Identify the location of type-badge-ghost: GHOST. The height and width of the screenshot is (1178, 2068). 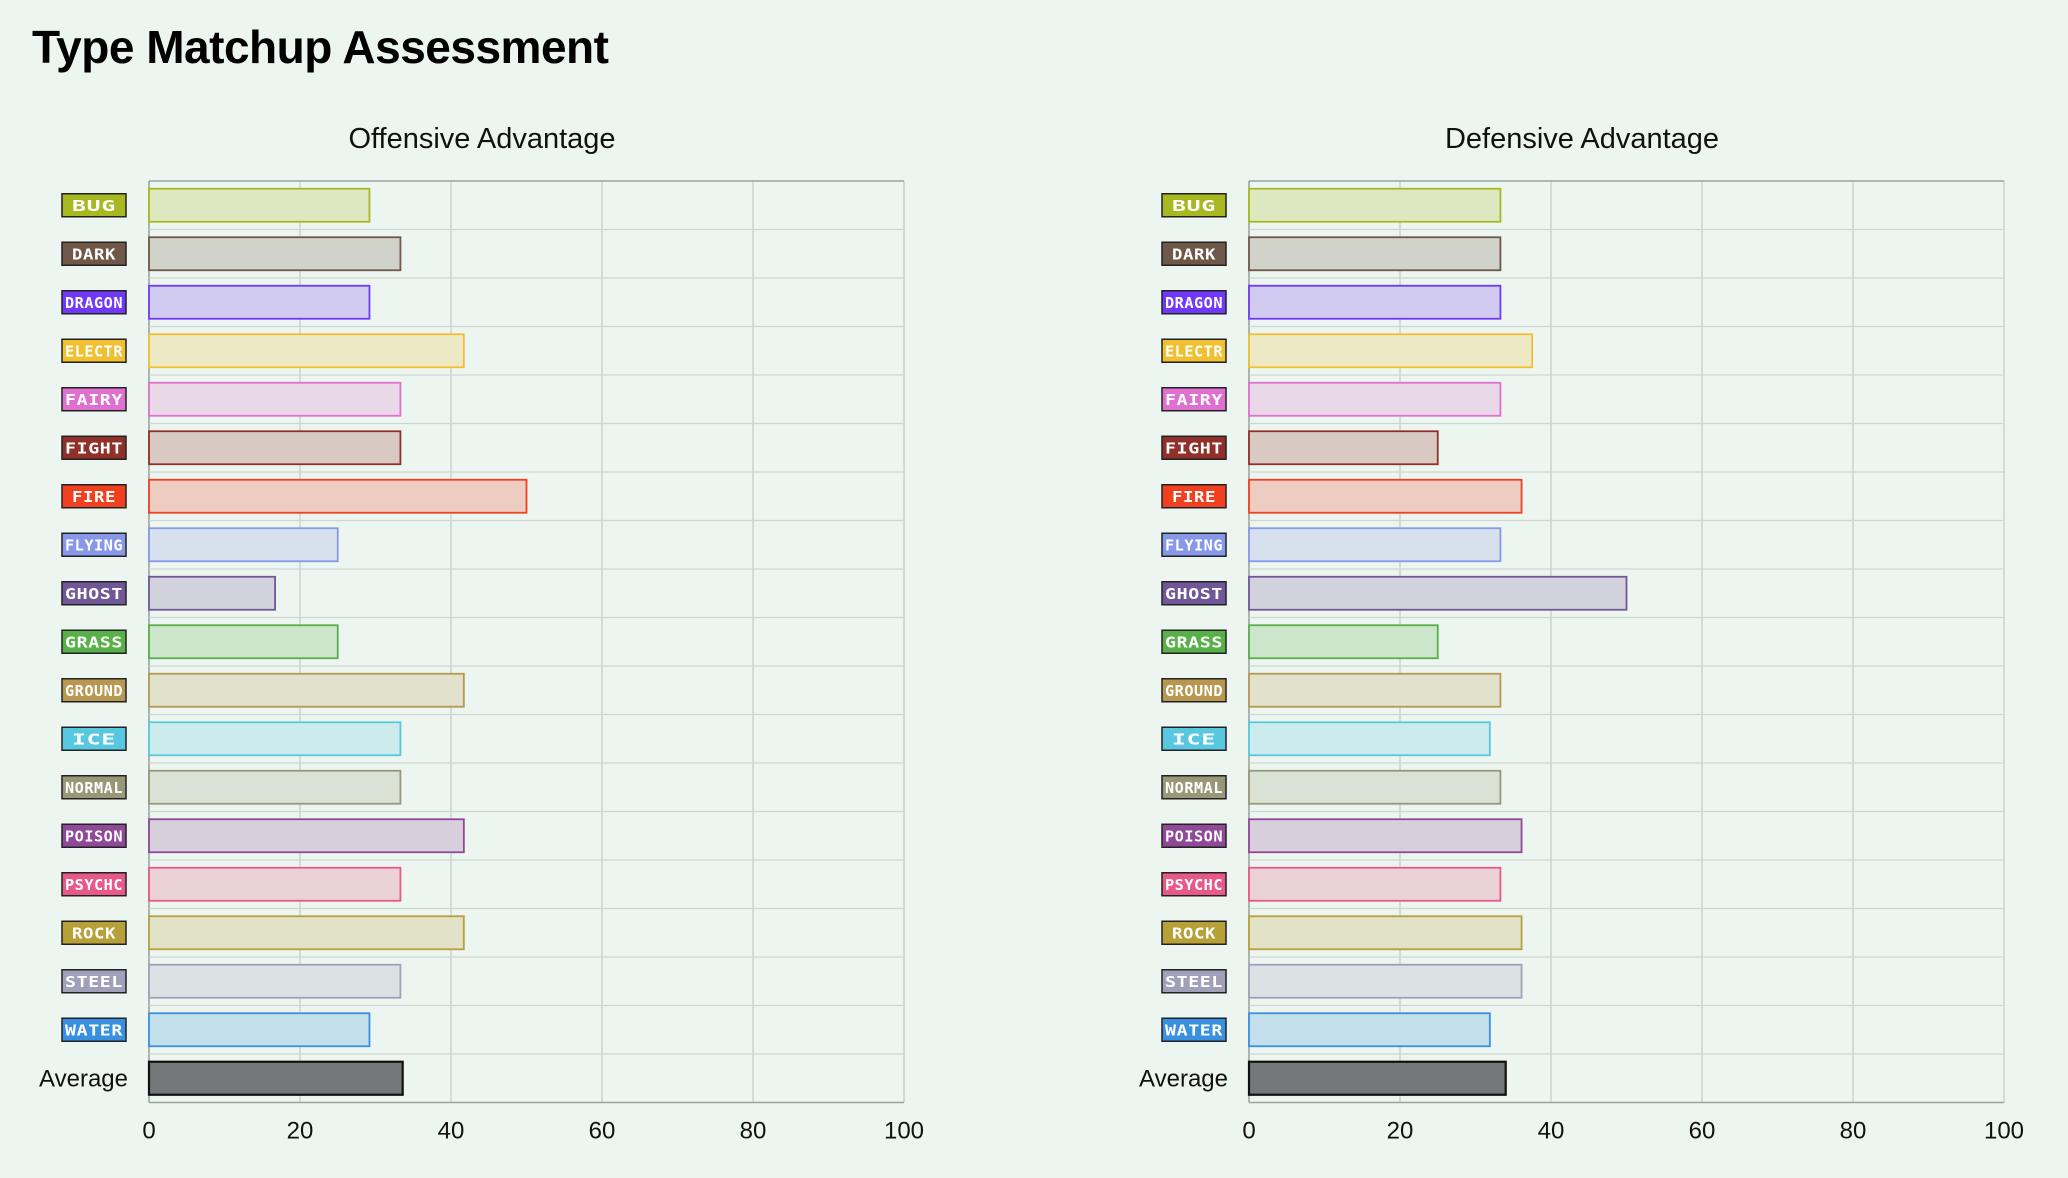
(94, 593).